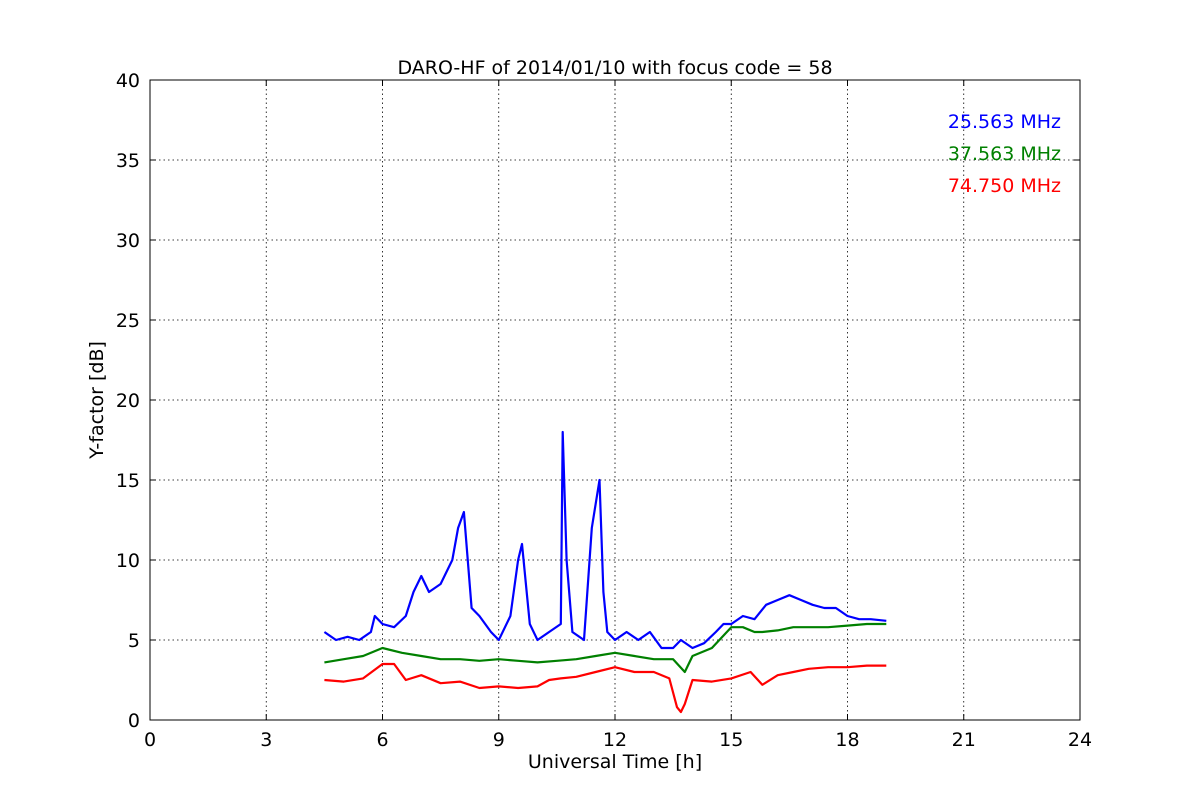 The image size is (1200, 800). What do you see at coordinates (150, 740) in the screenshot?
I see `x-tick-label: 0` at bounding box center [150, 740].